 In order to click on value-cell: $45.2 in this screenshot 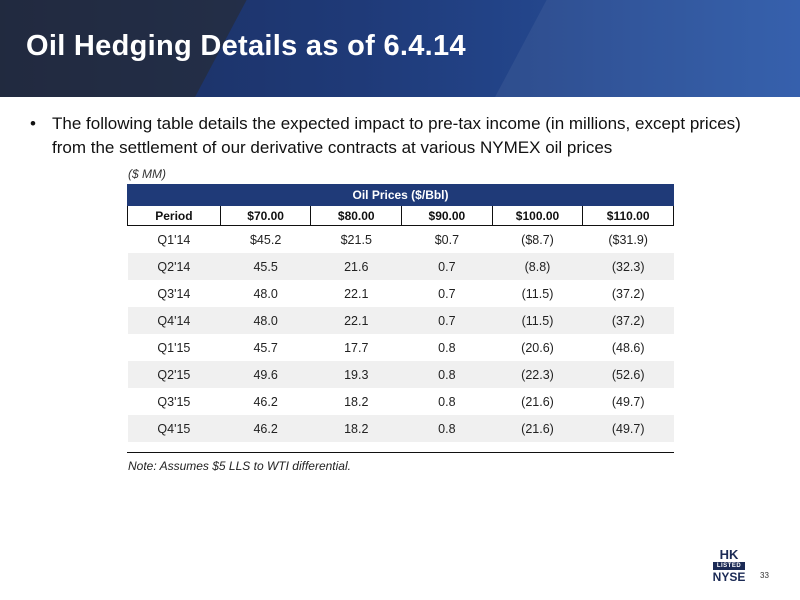, I will do `click(265, 239)`.